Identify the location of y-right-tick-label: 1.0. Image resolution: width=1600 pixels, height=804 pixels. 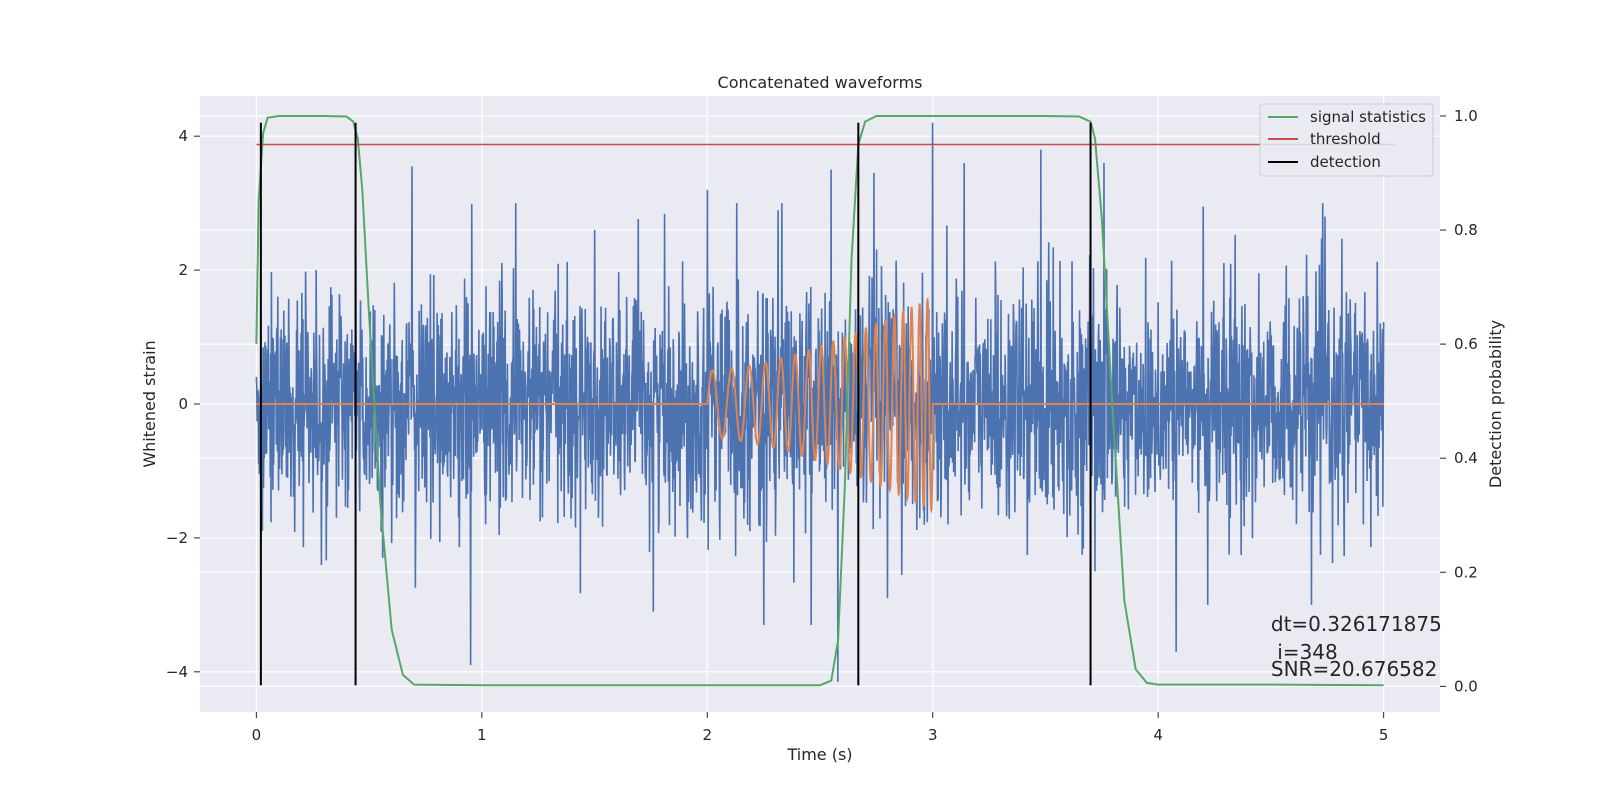
(1466, 116).